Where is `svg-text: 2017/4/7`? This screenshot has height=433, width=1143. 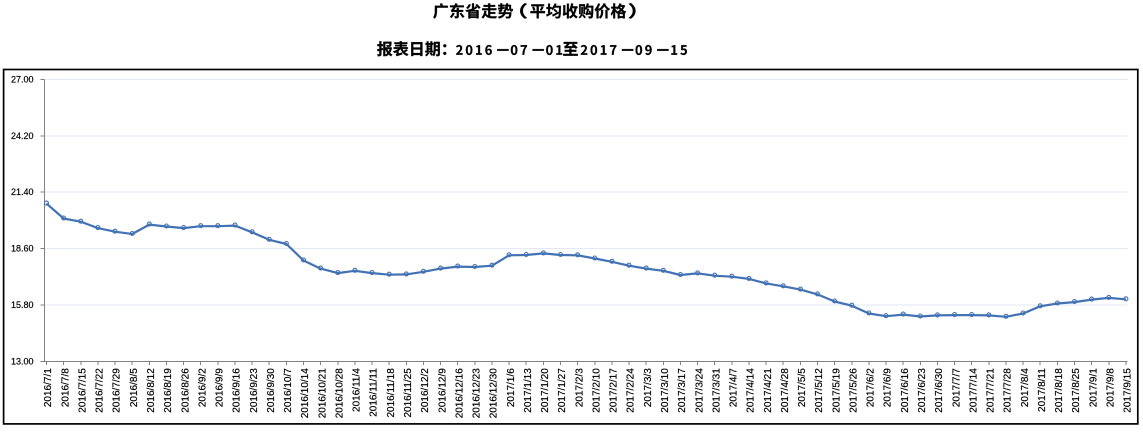
svg-text: 2017/4/7 is located at coordinates (734, 387).